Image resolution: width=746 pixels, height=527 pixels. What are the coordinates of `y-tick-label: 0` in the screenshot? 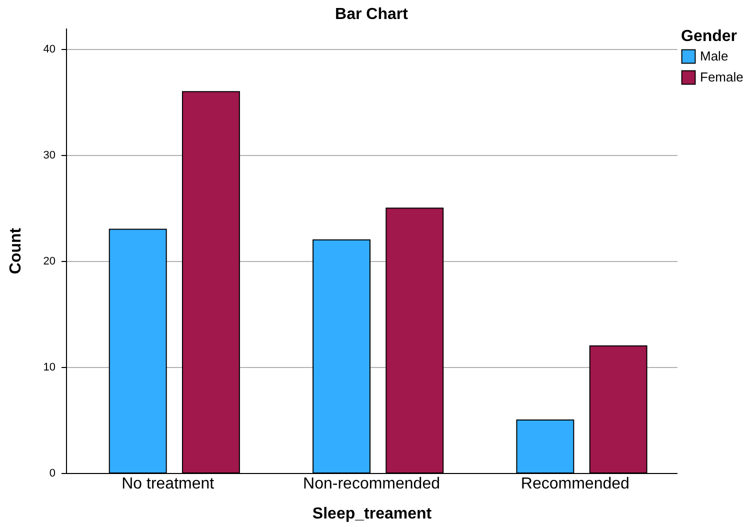 It's located at (52, 474).